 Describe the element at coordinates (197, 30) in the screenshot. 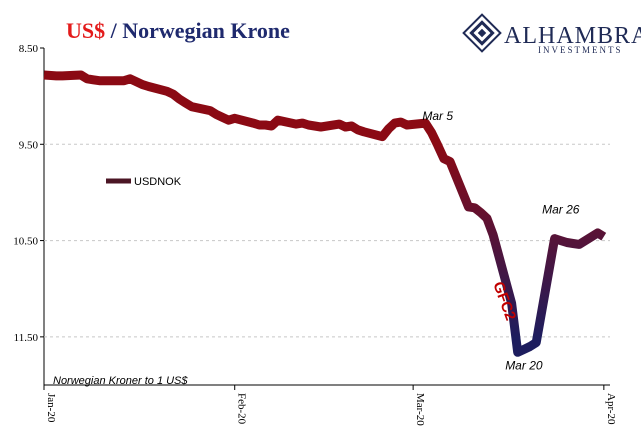

I see `chart-title-rest: / Norwegian Krone` at that location.